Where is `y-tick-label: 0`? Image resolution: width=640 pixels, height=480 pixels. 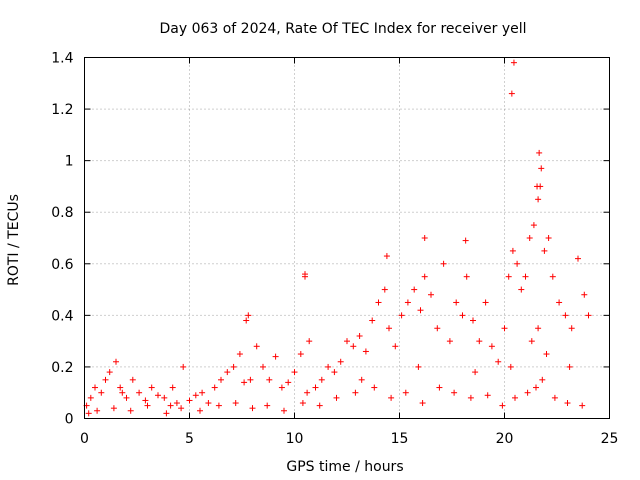
y-tick-label: 0 is located at coordinates (69, 420).